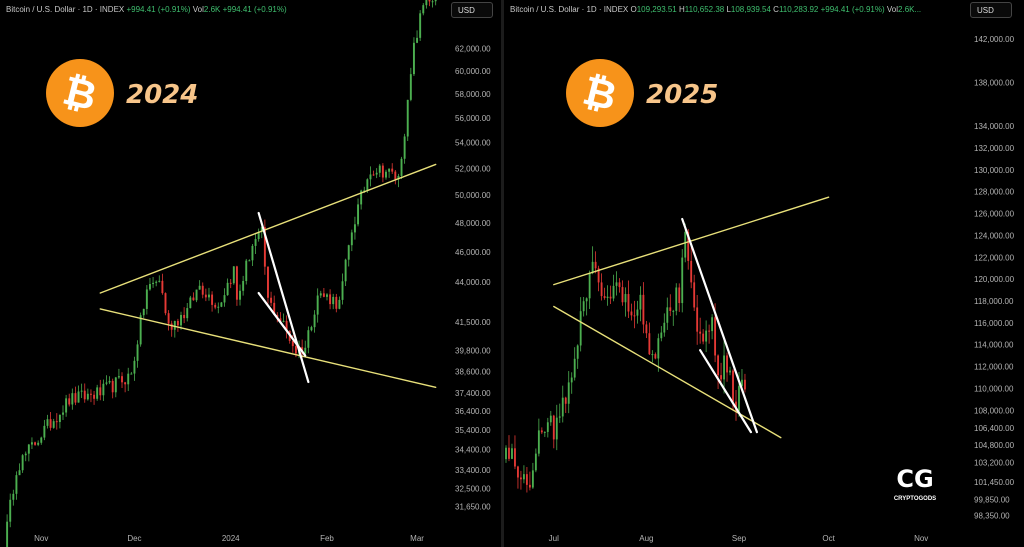 This screenshot has height=547, width=1024. I want to click on y-tick-label: 103,200.00, so click(994, 463).